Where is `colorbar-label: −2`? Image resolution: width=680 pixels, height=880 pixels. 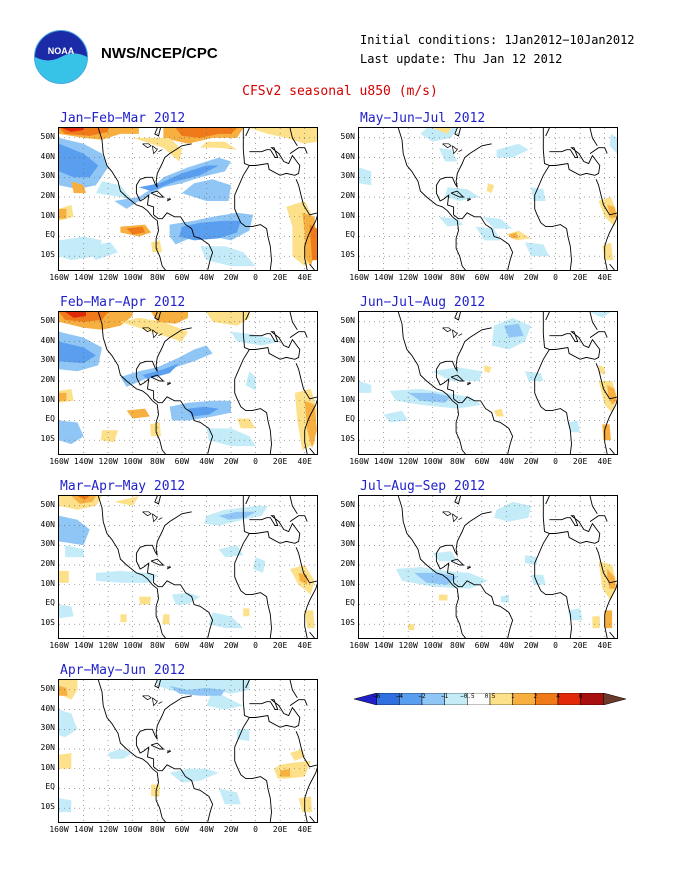
colorbar-label: −2 is located at coordinates (422, 696).